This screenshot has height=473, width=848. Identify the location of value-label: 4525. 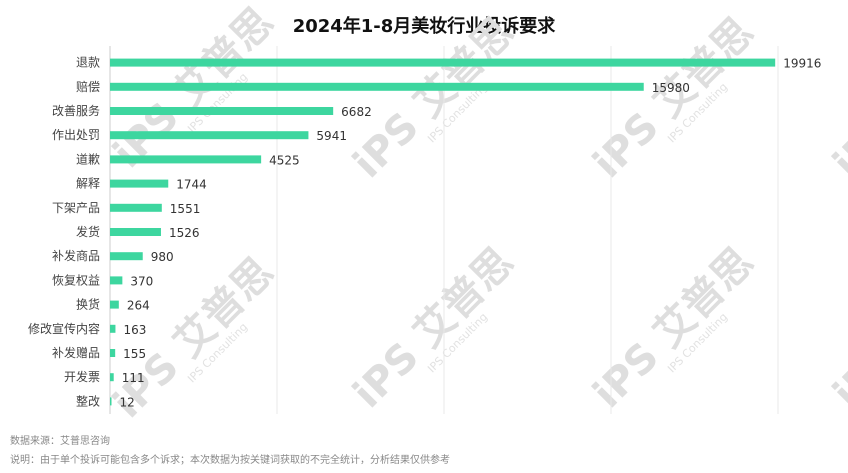
(284, 160).